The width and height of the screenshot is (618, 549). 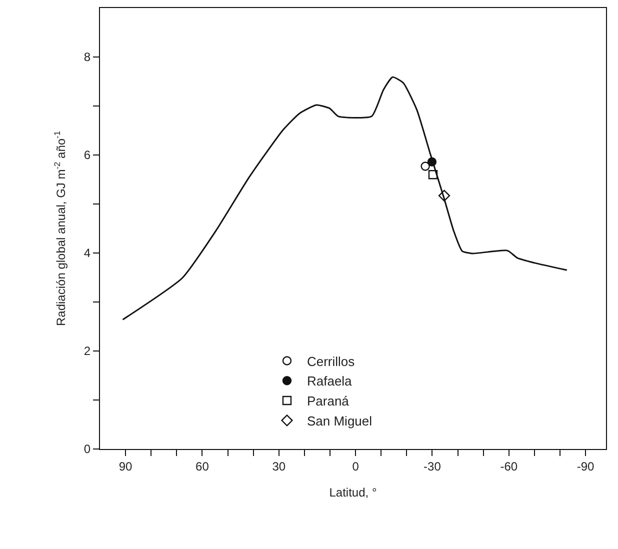 I want to click on legend-label: Paraná, so click(x=328, y=401).